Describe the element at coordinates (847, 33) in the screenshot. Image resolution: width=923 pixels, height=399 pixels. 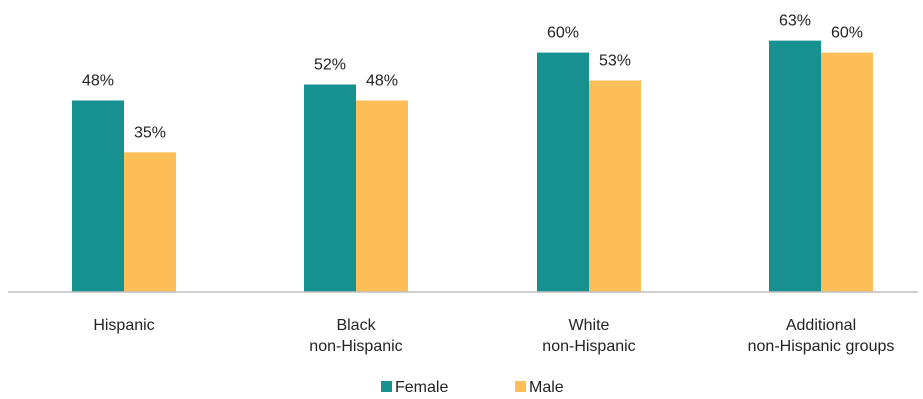
I see `value-label-male-3: 60%` at that location.